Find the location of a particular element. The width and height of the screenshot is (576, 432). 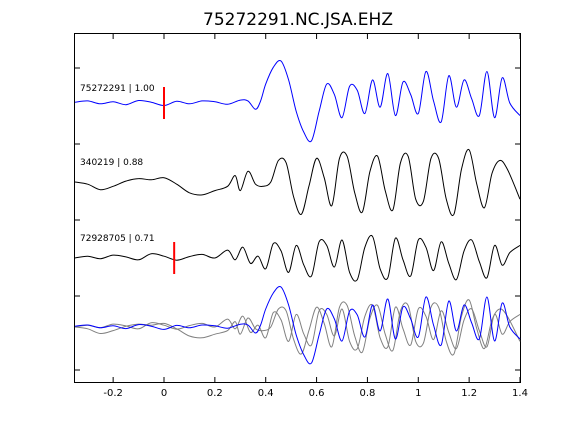

trace-label: 72928705 | 0.71 is located at coordinates (117, 239).